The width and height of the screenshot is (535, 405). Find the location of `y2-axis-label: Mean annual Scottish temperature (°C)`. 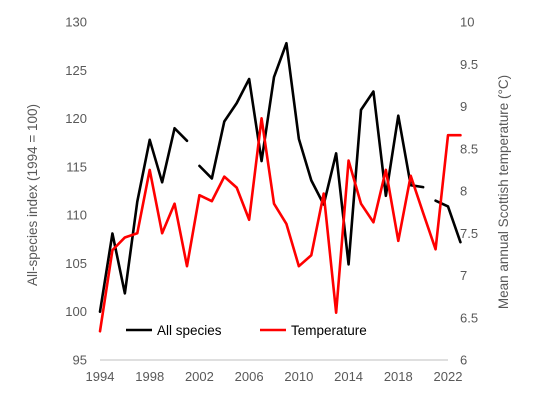

y2-axis-label: Mean annual Scottish temperature (°C) is located at coordinates (503, 192).